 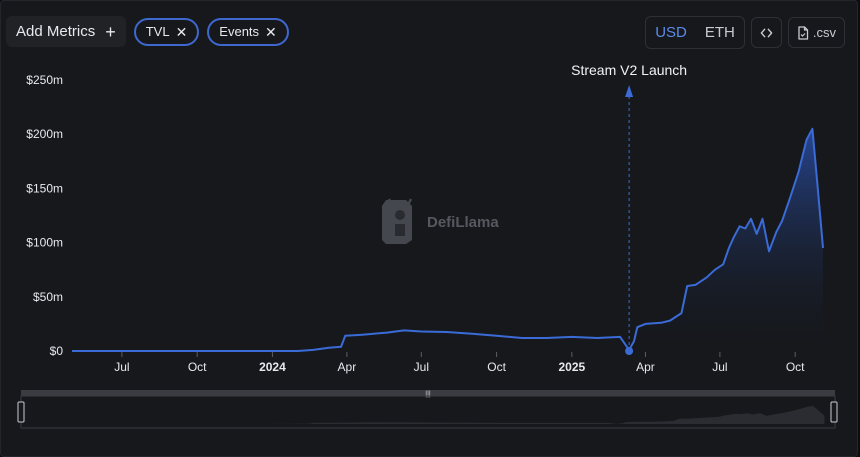 What do you see at coordinates (824, 32) in the screenshot?
I see `csv-label: .csv` at bounding box center [824, 32].